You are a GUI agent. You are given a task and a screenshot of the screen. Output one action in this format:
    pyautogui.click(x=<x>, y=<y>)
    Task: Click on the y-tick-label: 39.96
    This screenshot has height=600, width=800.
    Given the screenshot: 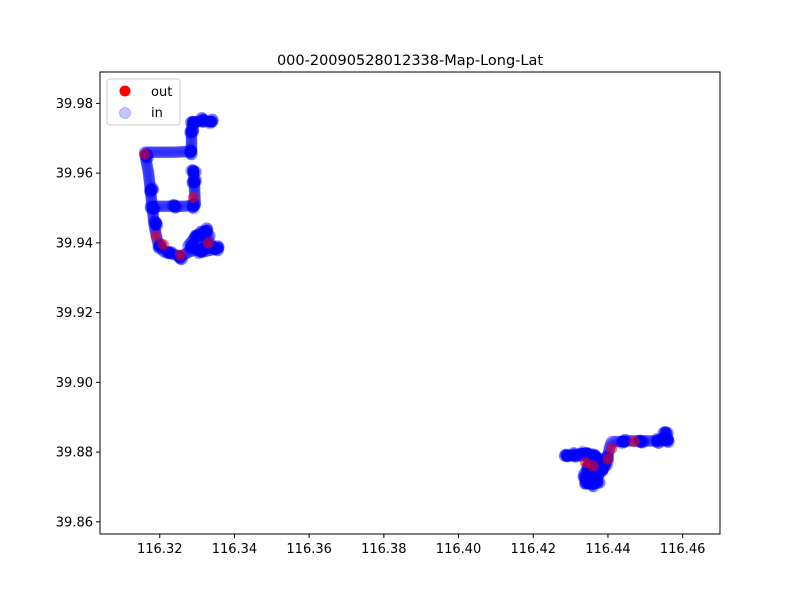 What is the action you would take?
    pyautogui.click(x=74, y=174)
    